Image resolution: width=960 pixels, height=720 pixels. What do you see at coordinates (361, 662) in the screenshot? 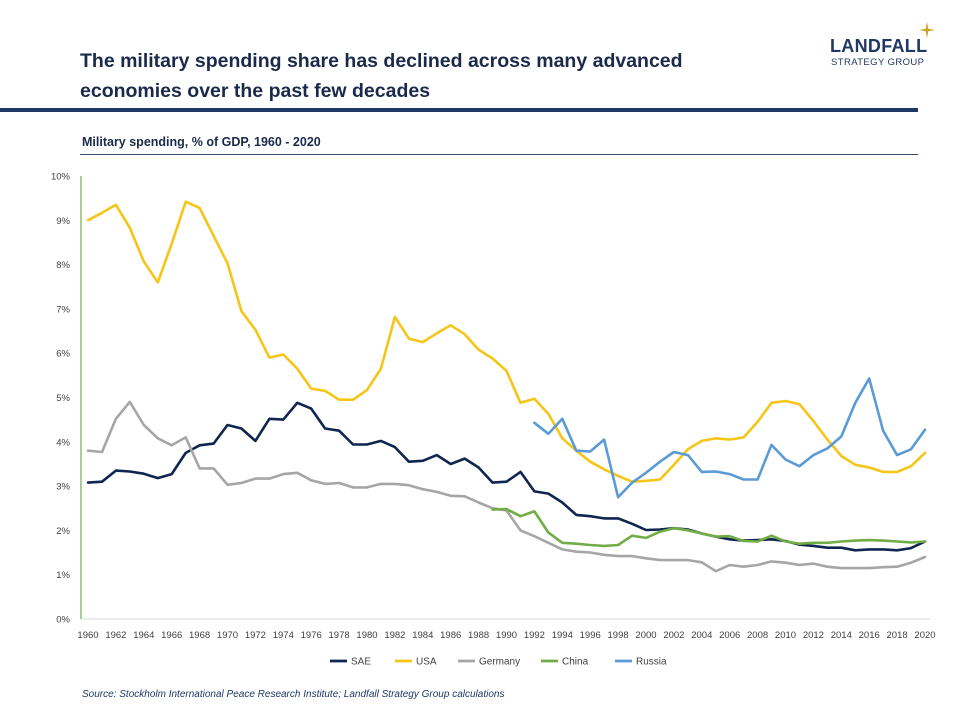
I see `legend-label-sae: SAE` at bounding box center [361, 662].